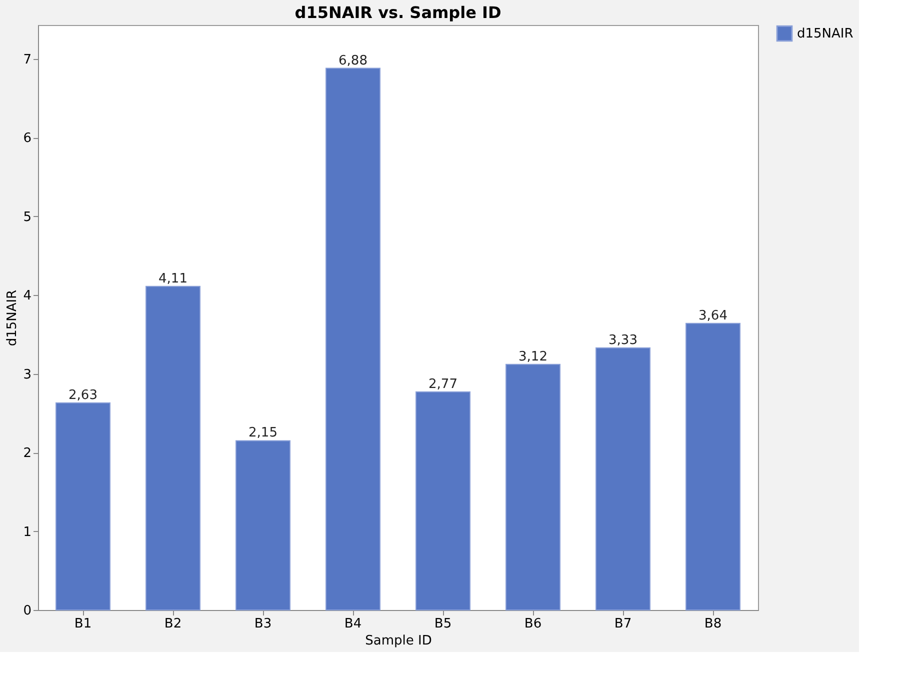  What do you see at coordinates (12, 318) in the screenshot?
I see `y-axis-title: d15NAIR` at bounding box center [12, 318].